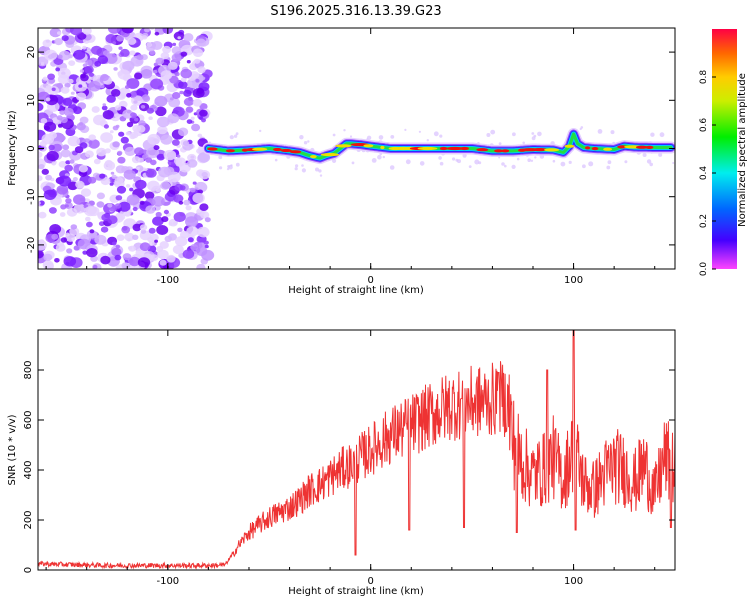 This screenshot has width=750, height=604. What do you see at coordinates (724, 149) in the screenshot?
I see `colorbar-gradient` at bounding box center [724, 149].